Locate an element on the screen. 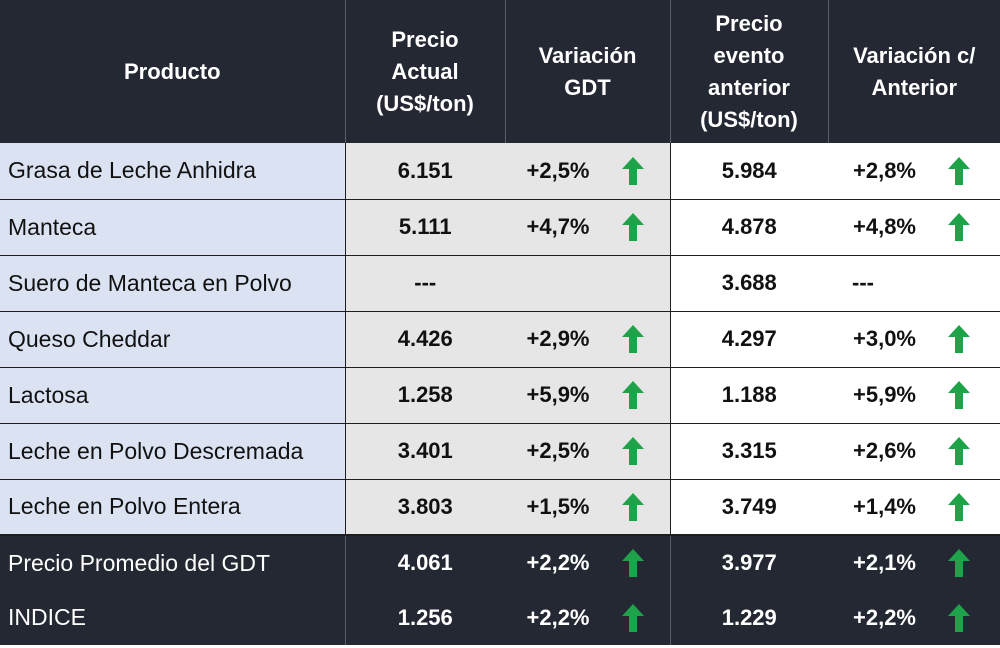  producto-cell: Grasa de Leche Anhidra is located at coordinates (173, 171).